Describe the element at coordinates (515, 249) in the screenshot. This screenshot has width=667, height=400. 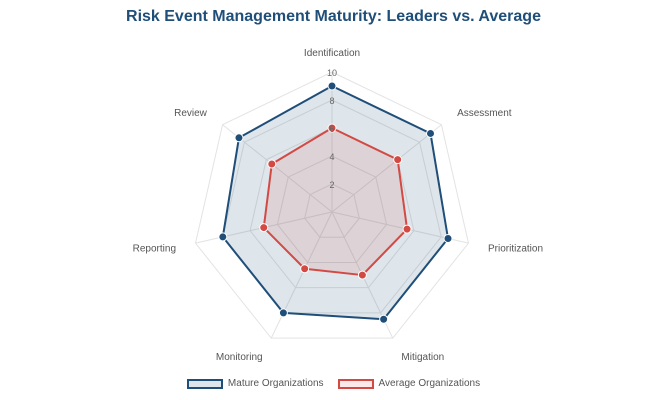
I see `axis-label-prioritization: Prioritization` at that location.